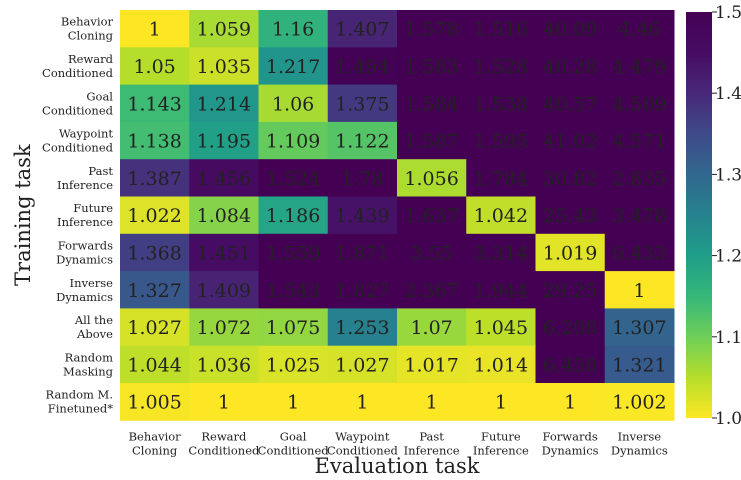  What do you see at coordinates (154, 142) in the screenshot?
I see `cell-value-label: 1.138` at bounding box center [154, 142].